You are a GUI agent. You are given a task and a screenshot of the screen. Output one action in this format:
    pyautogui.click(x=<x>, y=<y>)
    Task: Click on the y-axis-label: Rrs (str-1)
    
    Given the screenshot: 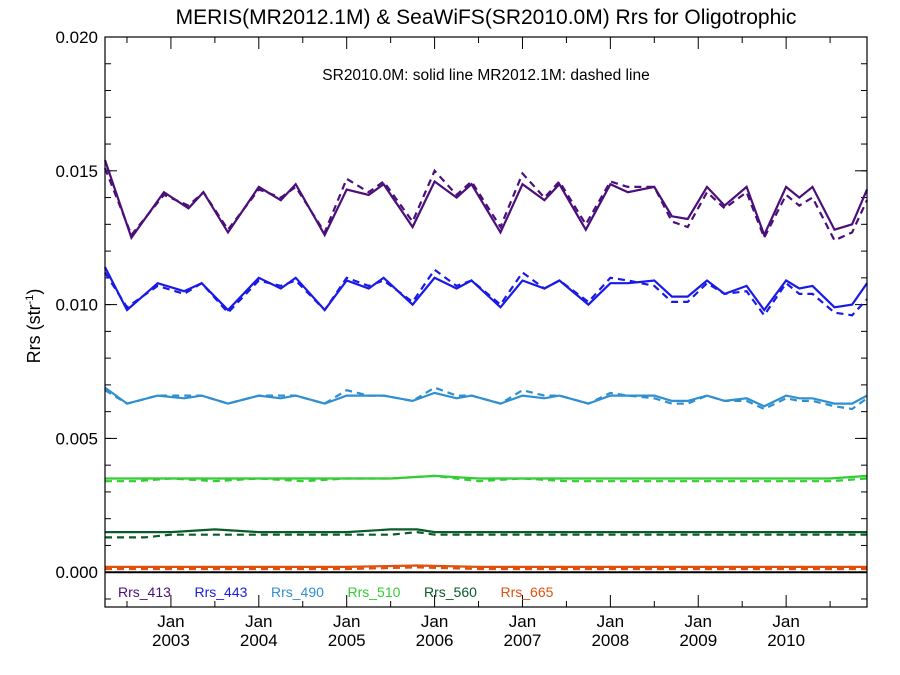 What is the action you would take?
    pyautogui.click(x=34, y=326)
    